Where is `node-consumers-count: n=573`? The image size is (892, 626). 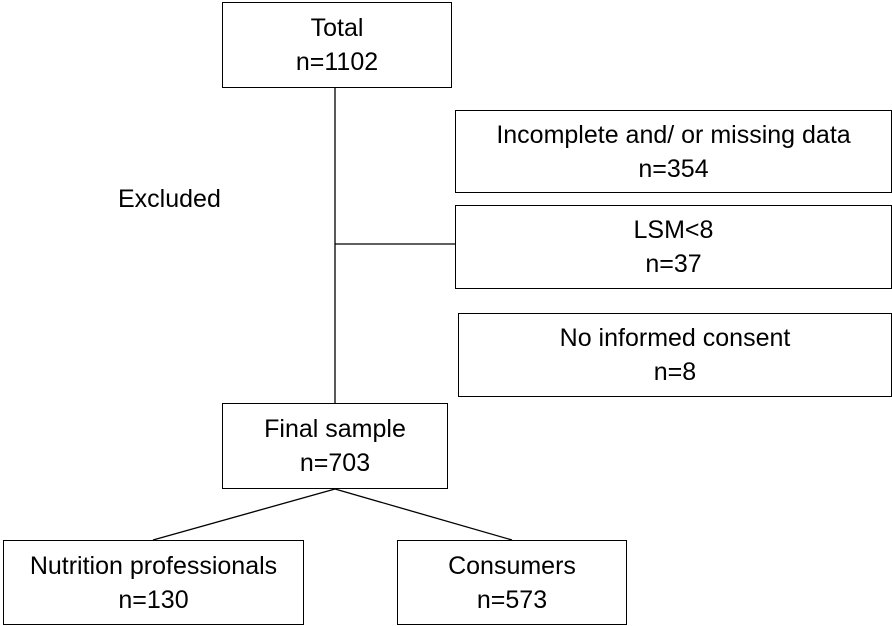
node-consumers-count: n=573 is located at coordinates (512, 599).